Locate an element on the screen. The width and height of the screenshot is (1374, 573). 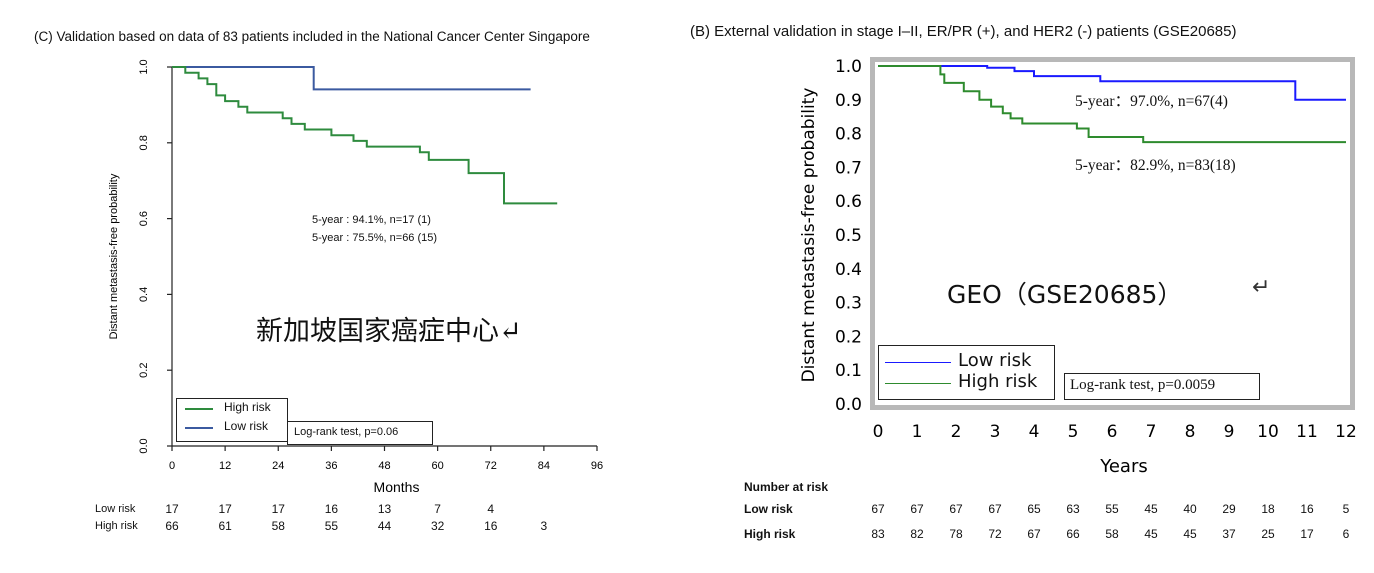
panel-b-overlay-text: GEO（GSE20685） is located at coordinates (1065, 294).